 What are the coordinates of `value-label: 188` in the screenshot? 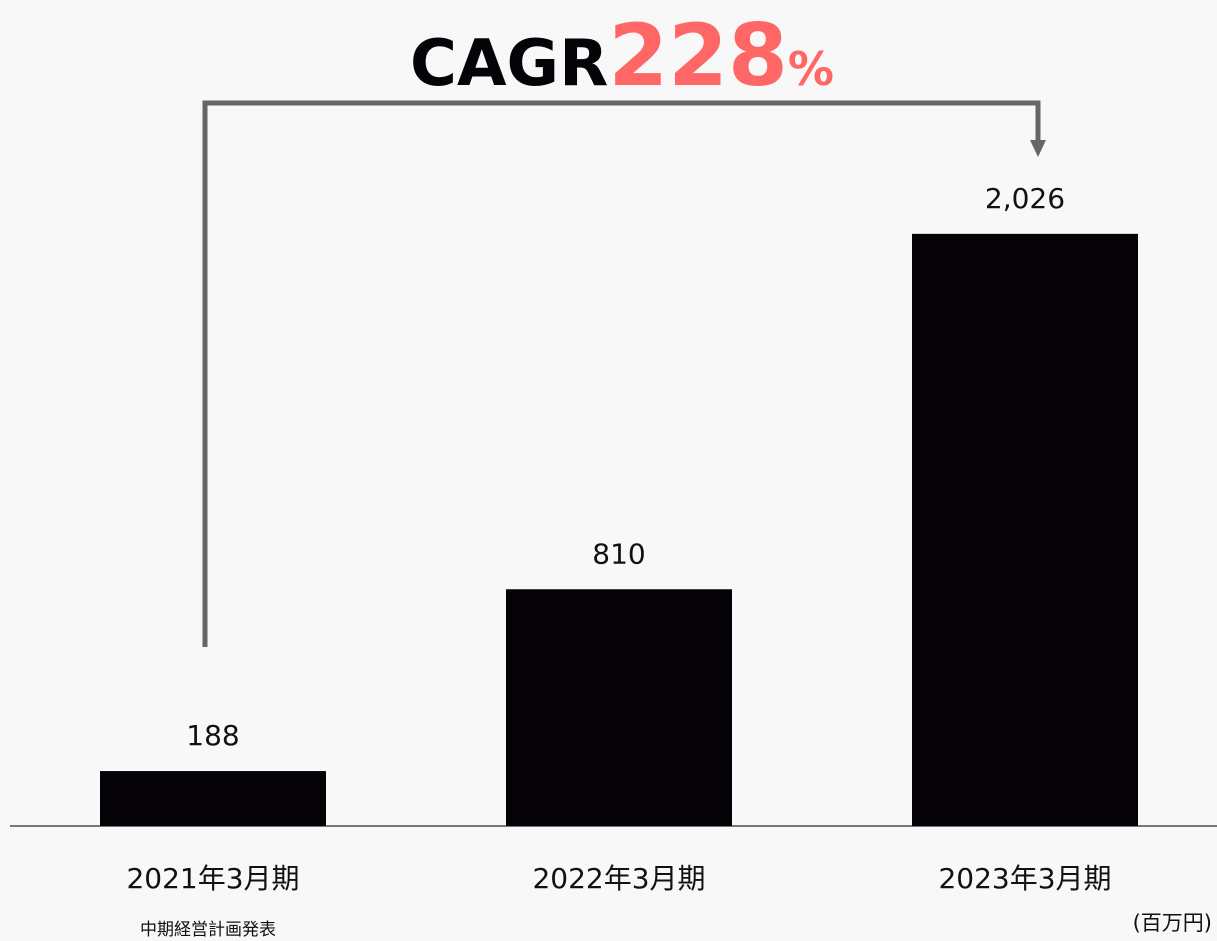 It's located at (212, 735).